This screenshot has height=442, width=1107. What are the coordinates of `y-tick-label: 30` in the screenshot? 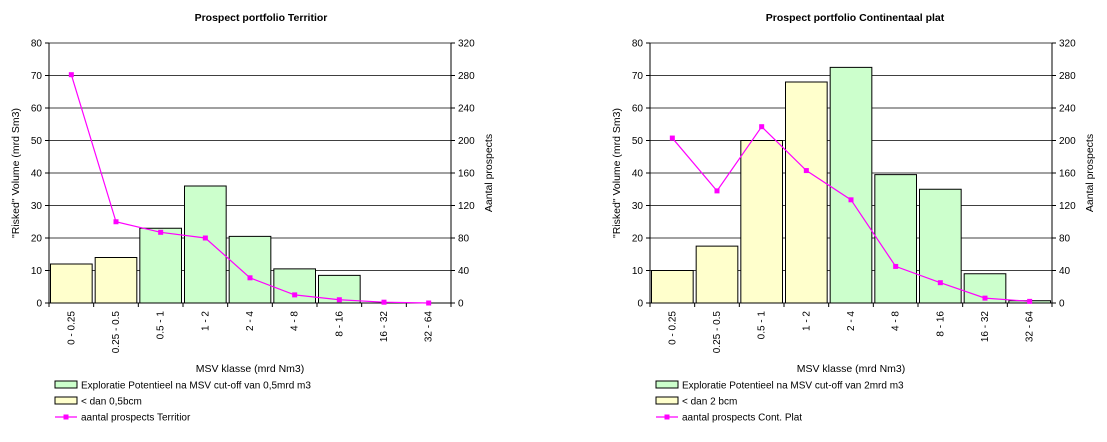 It's located at (37, 206).